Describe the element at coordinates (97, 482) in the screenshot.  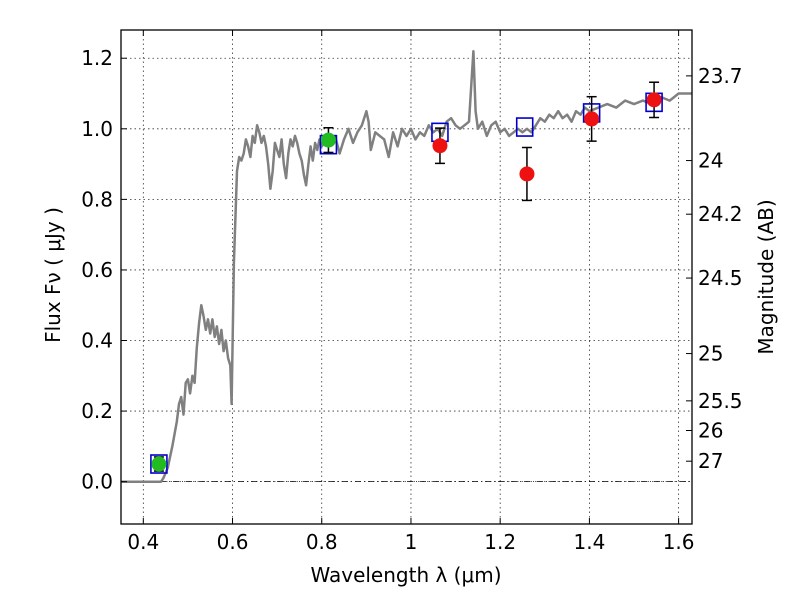
I see `y-tick-label: 0.0` at that location.